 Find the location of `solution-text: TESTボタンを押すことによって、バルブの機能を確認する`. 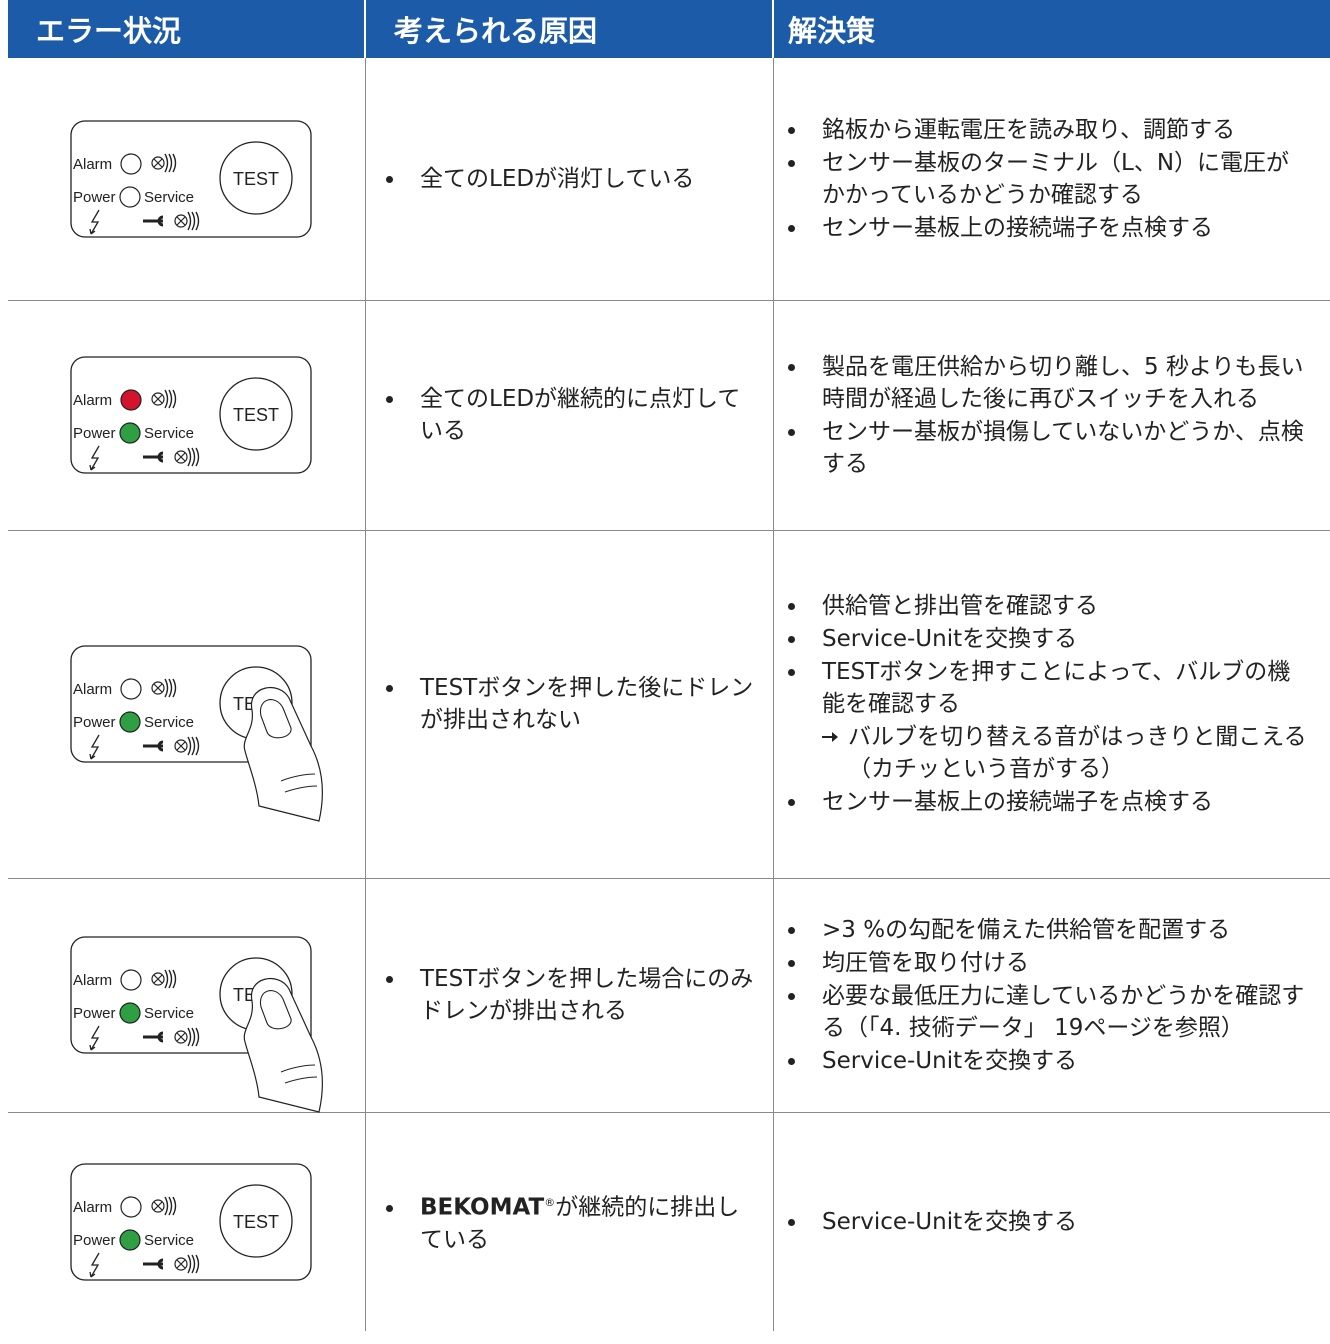

solution-text: TESTボタンを押すことによって、バルブの機能を確認する is located at coordinates (1056, 688).